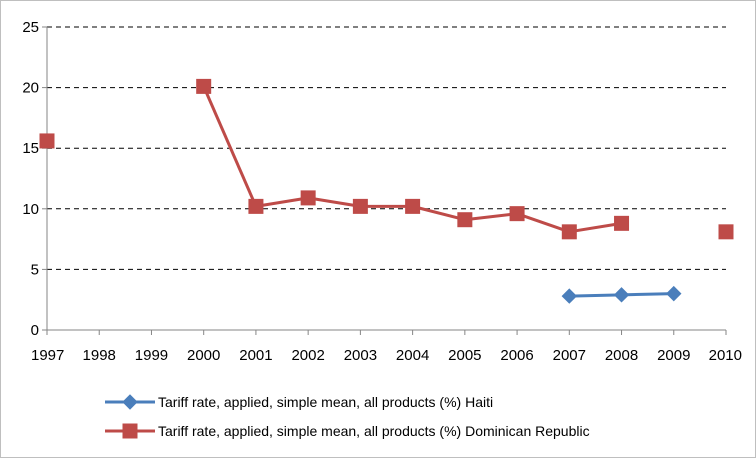 The width and height of the screenshot is (756, 458). What do you see at coordinates (30, 88) in the screenshot?
I see `y-tick-label: 20` at bounding box center [30, 88].